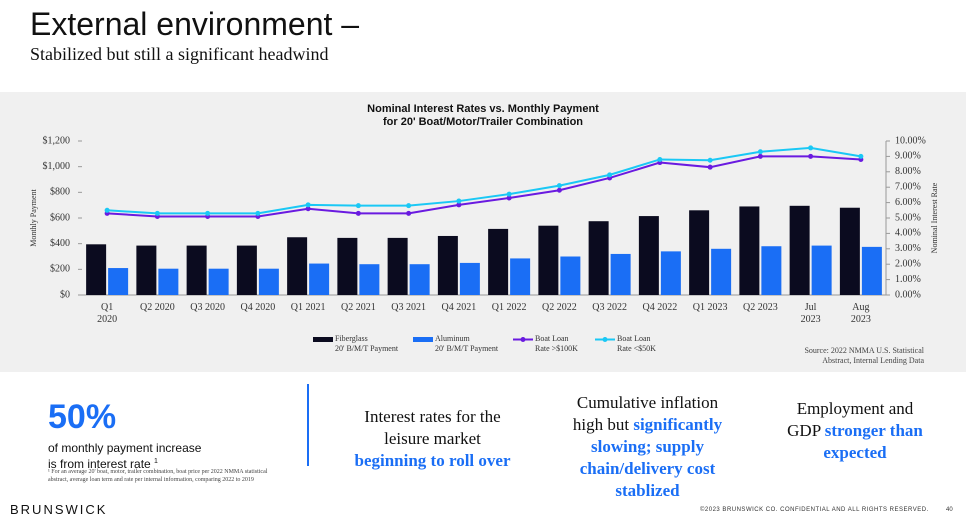 The height and width of the screenshot is (526, 966). Describe the element at coordinates (908, 294) in the screenshot. I see `y2-tick-label: 0.00%` at that location.